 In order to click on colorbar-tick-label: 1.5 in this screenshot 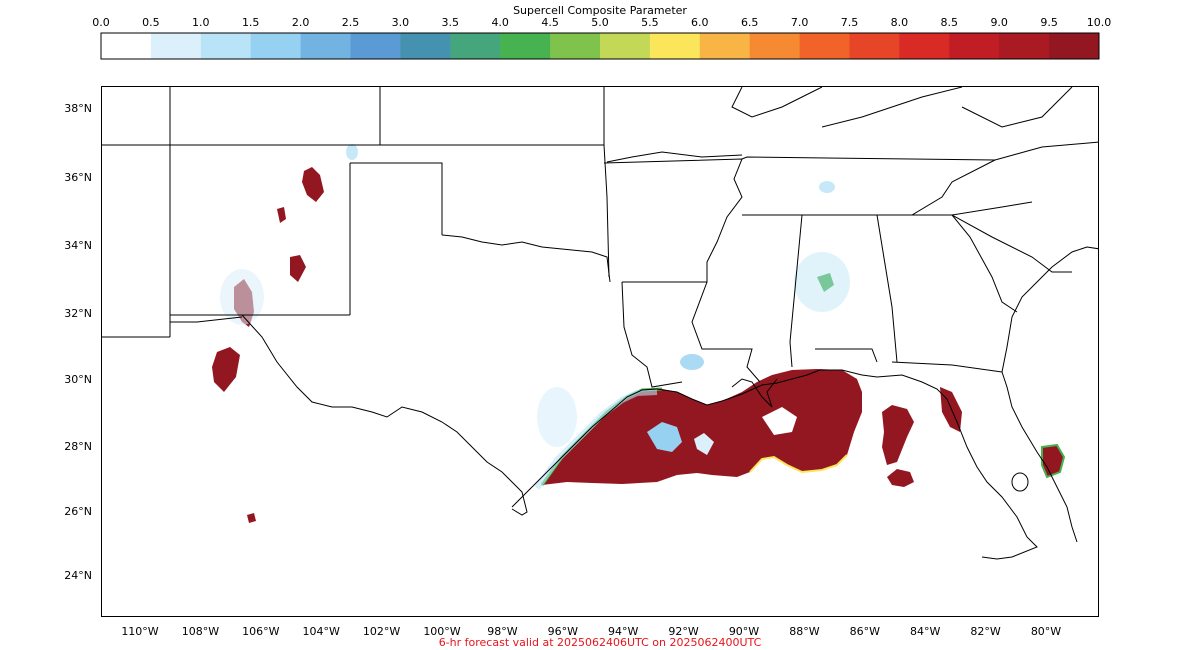, I will do `click(250, 22)`.